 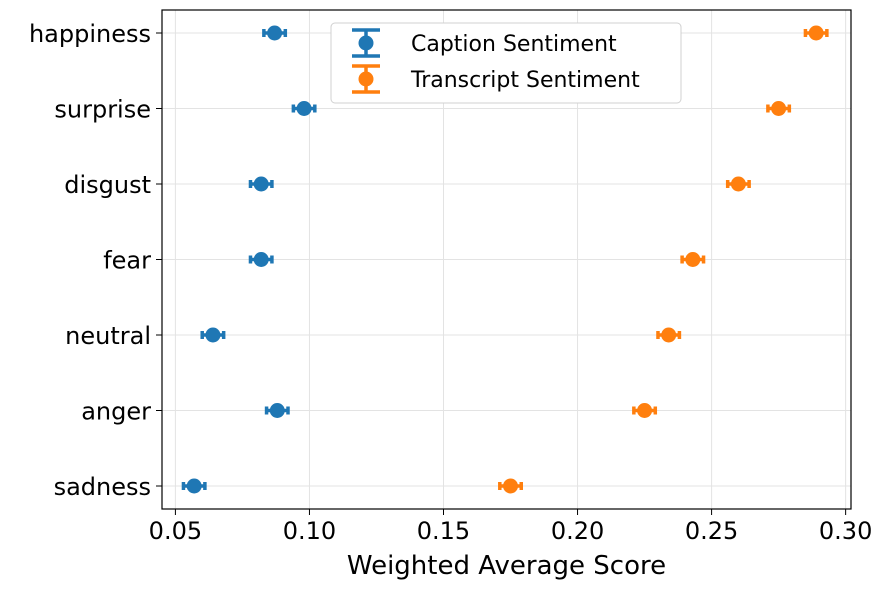 What do you see at coordinates (107, 185) in the screenshot?
I see `y-tick-label: disgust` at bounding box center [107, 185].